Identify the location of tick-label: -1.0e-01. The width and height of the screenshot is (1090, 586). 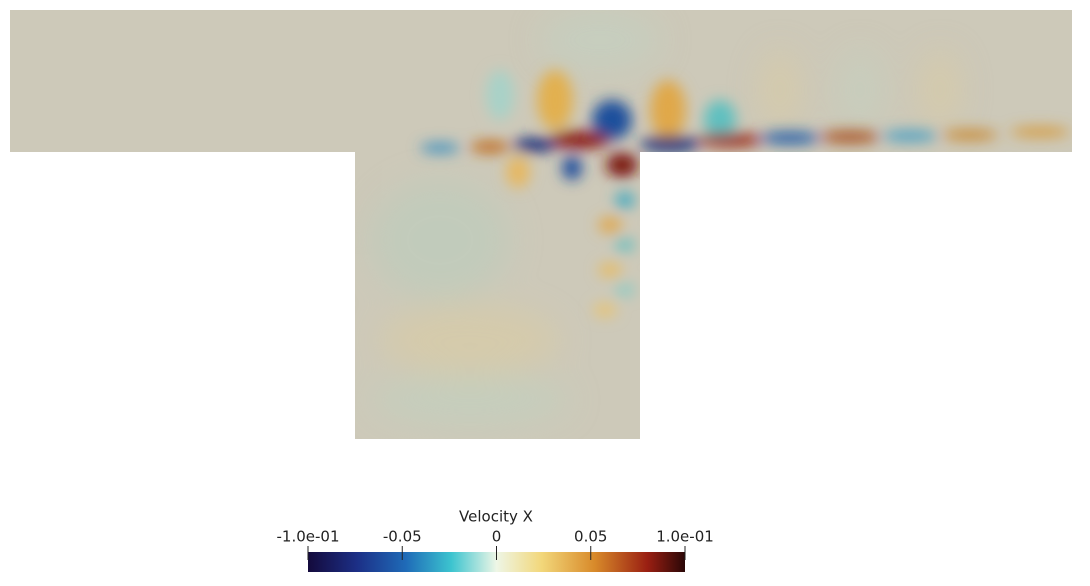
(308, 537).